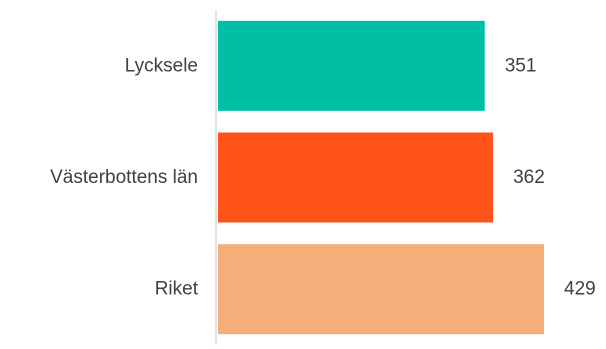 The width and height of the screenshot is (606, 349). What do you see at coordinates (351, 65) in the screenshot?
I see `bar-lycksele` at bounding box center [351, 65].